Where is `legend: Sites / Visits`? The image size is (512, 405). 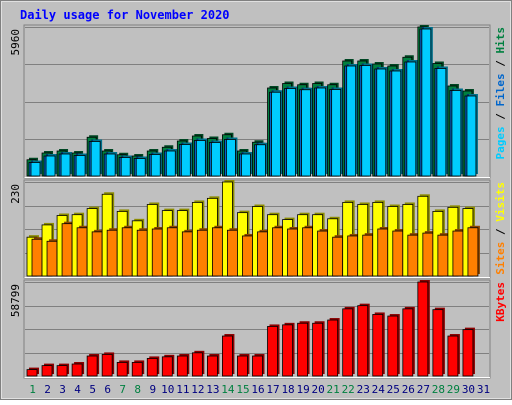
legend: Sites / Visits is located at coordinates (500, 228).